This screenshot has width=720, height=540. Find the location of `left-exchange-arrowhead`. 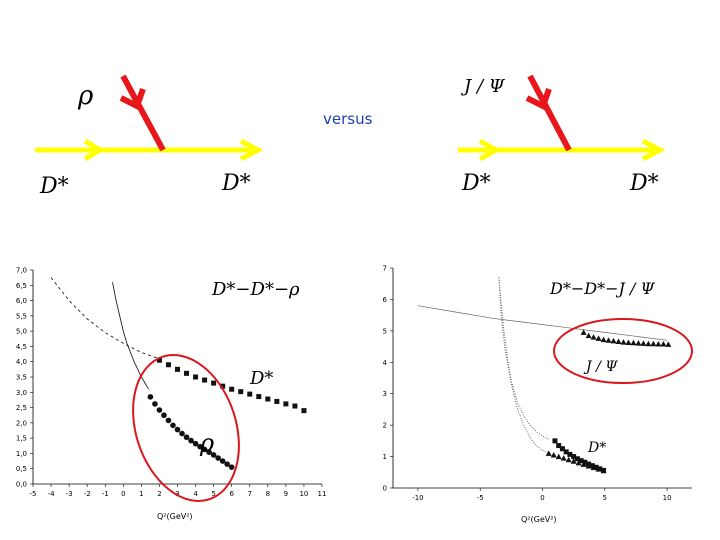

left-exchange-arrowhead is located at coordinates (132, 99).